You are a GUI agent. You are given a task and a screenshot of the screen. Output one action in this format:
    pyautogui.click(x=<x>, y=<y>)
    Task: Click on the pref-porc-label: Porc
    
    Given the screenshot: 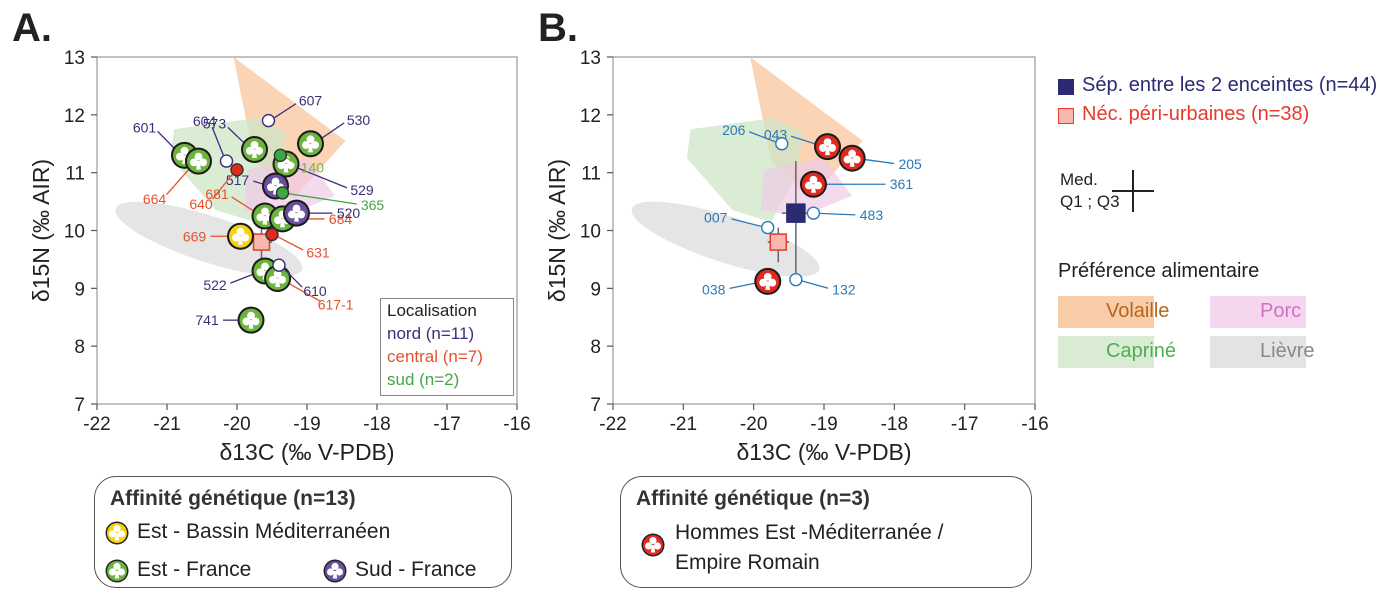 What is the action you would take?
    pyautogui.click(x=1281, y=311)
    